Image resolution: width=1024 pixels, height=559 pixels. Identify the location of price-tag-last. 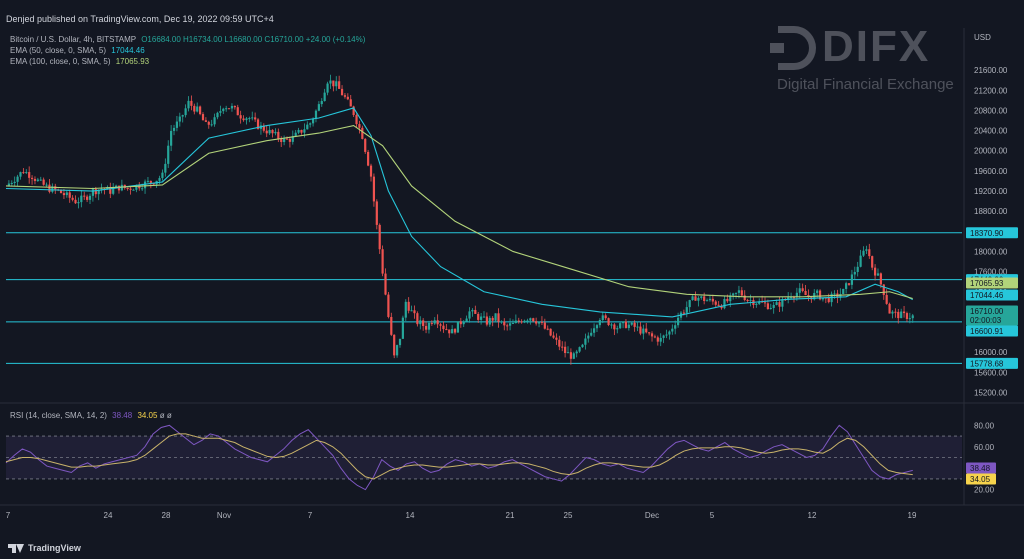
(992, 311).